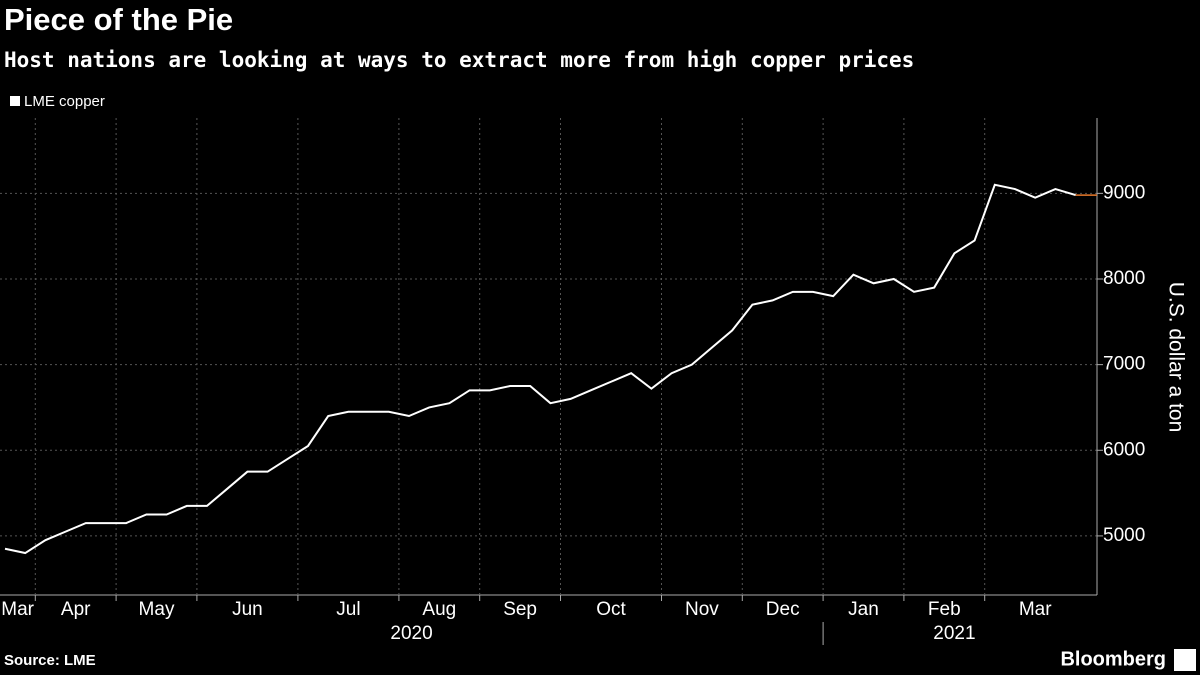 The width and height of the screenshot is (1200, 675). What do you see at coordinates (1113, 659) in the screenshot?
I see `brand: Bloomberg` at bounding box center [1113, 659].